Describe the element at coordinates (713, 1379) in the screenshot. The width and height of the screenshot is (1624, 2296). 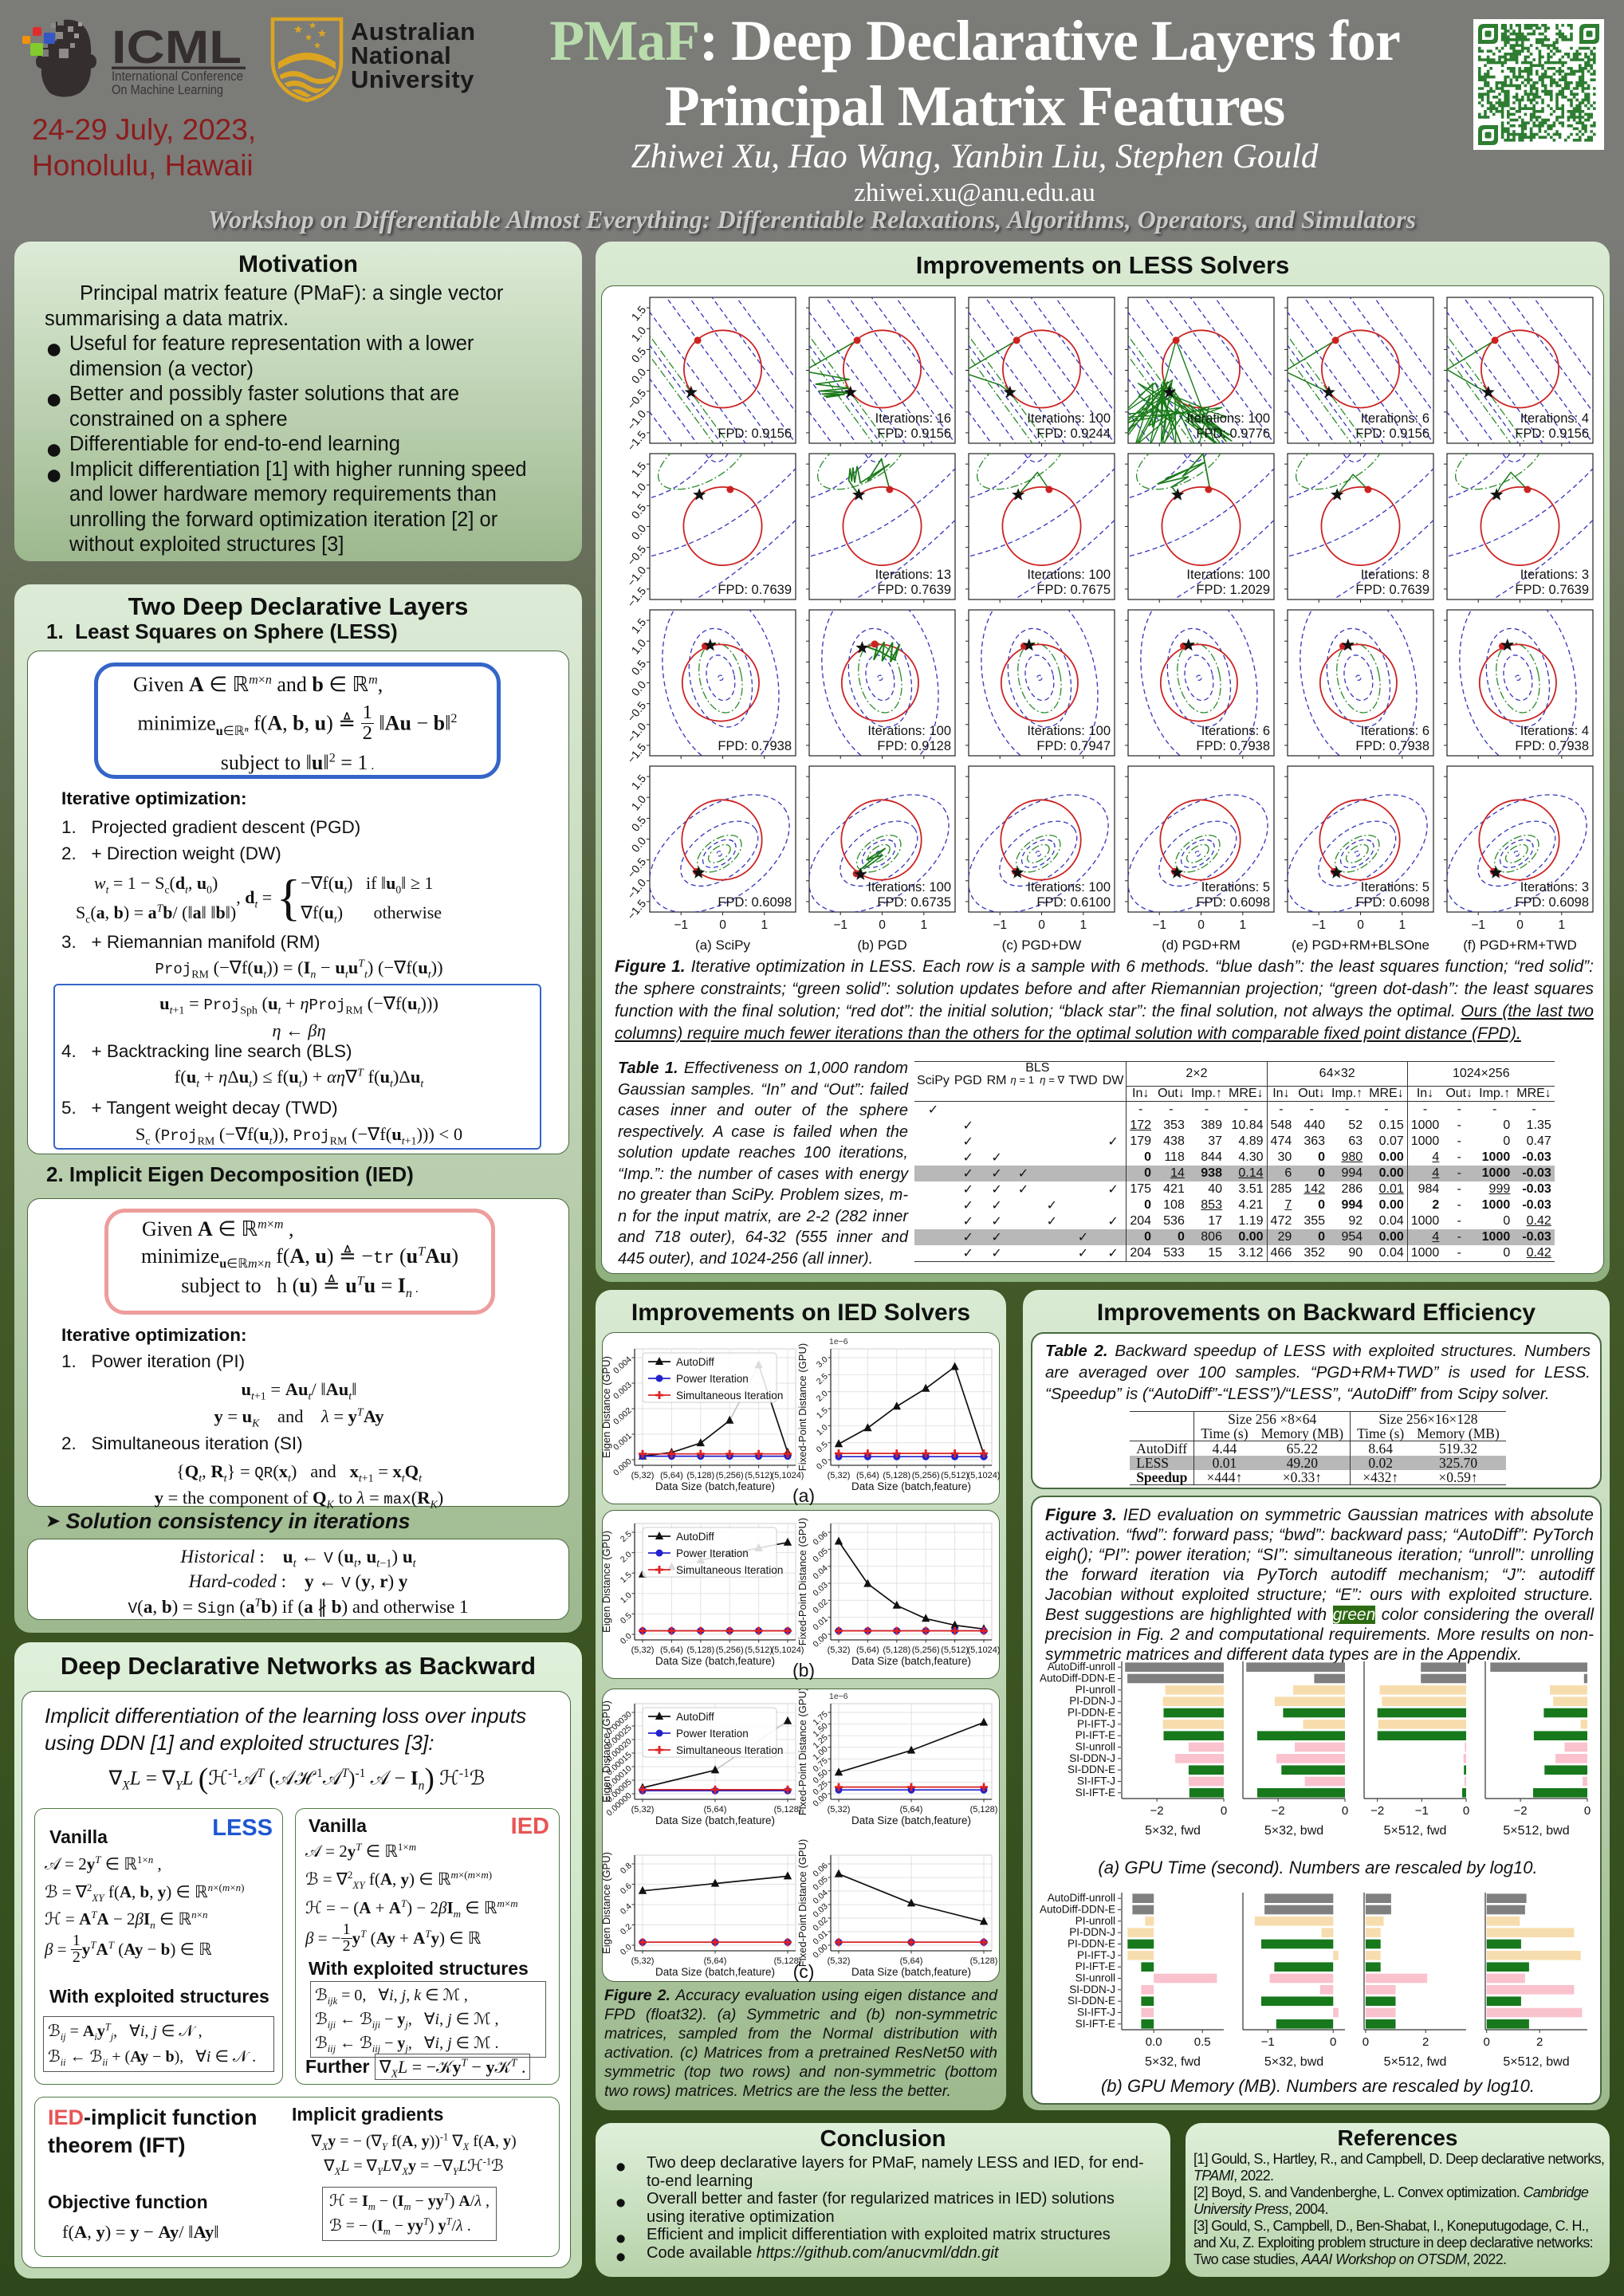
I see `svg-text: Power Iteration` at that location.